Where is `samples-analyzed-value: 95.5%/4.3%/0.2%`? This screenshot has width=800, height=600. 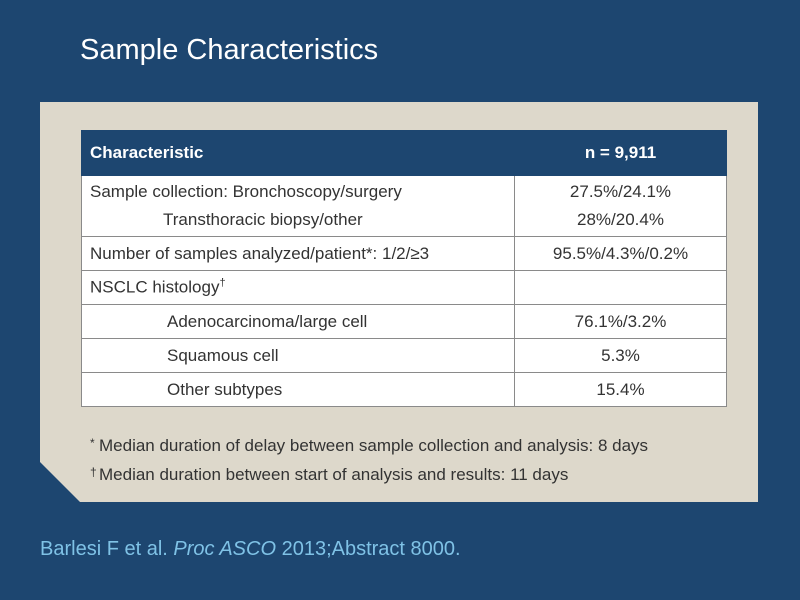
samples-analyzed-value: 95.5%/4.3%/0.2% is located at coordinates (620, 253).